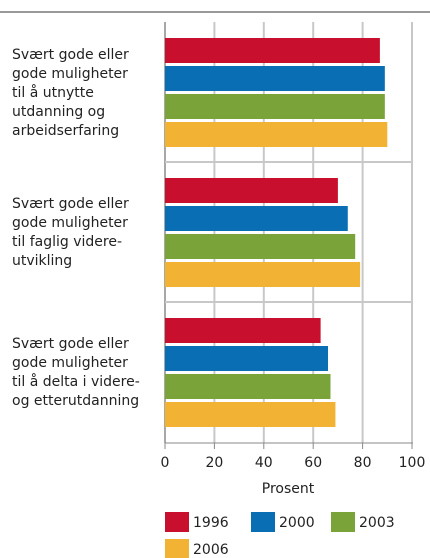 The height and width of the screenshot is (558, 430). What do you see at coordinates (377, 523) in the screenshot?
I see `legend-label: 2003` at bounding box center [377, 523].